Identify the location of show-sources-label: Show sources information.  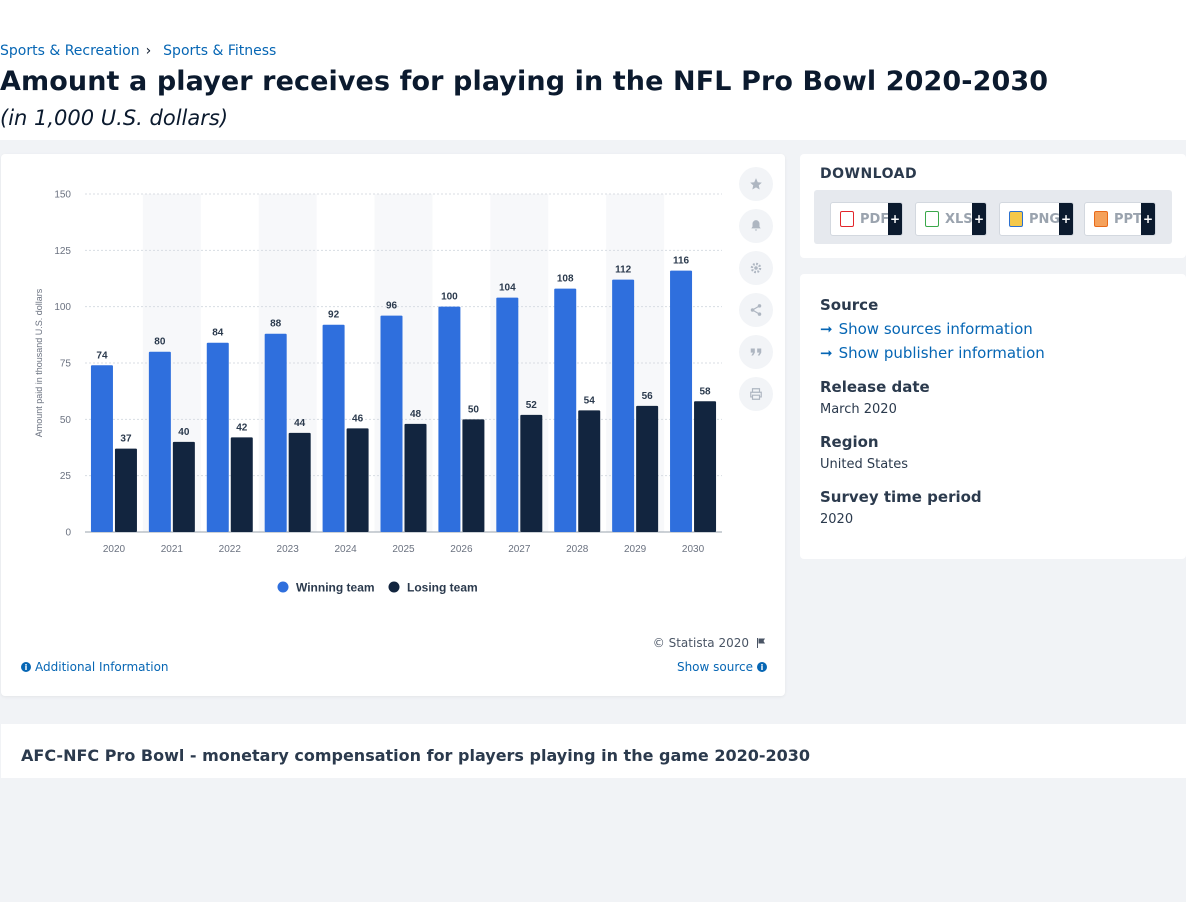
(935, 329).